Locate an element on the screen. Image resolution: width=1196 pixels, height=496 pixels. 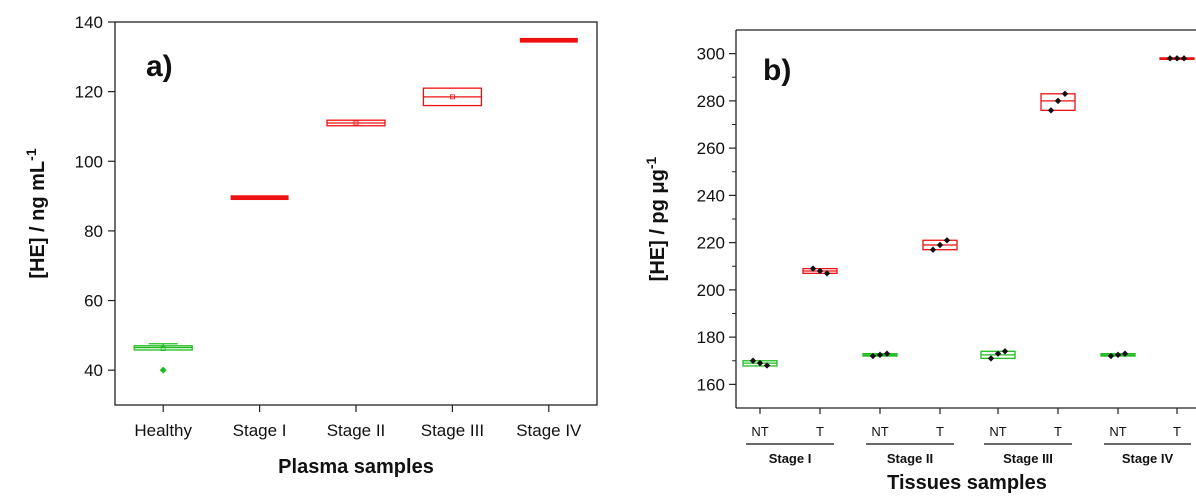
panel-b-y-axis: 160 180 200 220 240 260 280 300 is located at coordinates (716, 219).